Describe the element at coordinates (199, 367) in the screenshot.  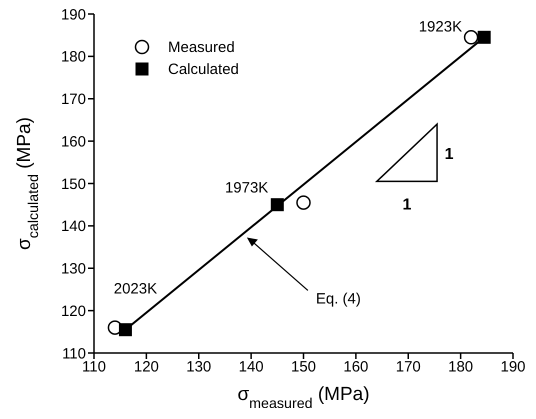
I see `x-tick-label: 130` at that location.